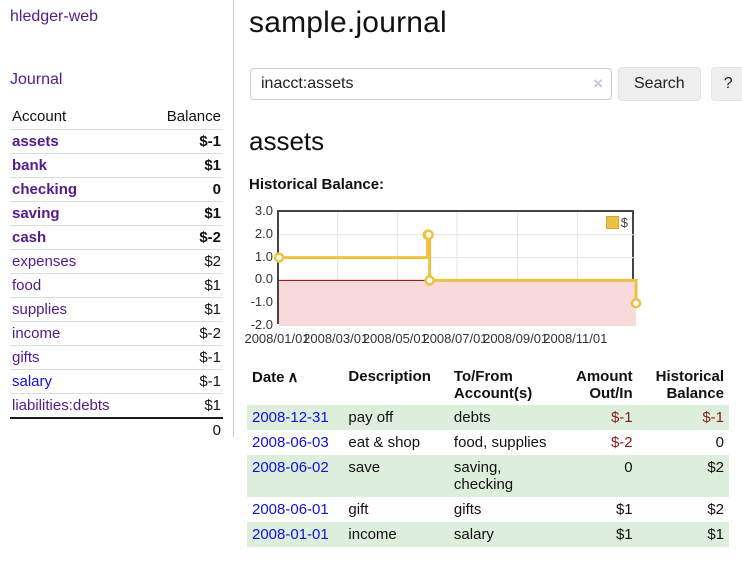 The height and width of the screenshot is (582, 742). Describe the element at coordinates (364, 467) in the screenshot. I see `transaction-description: save` at that location.